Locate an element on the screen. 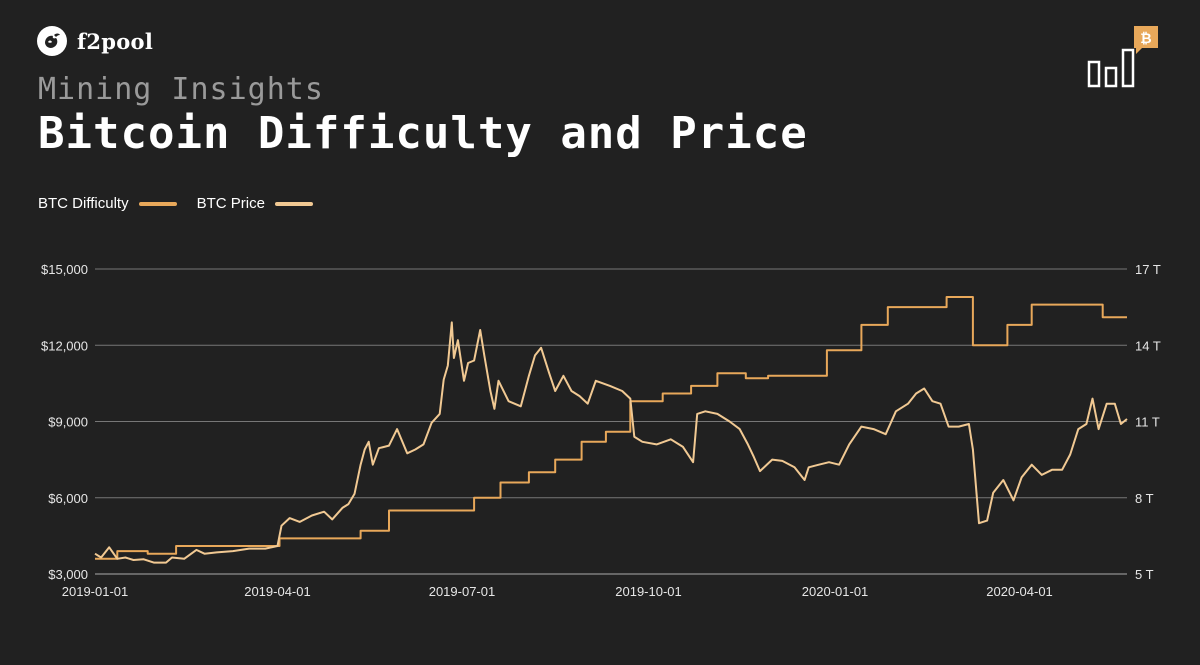  y-right-tick-label: 14 T is located at coordinates (1148, 345).